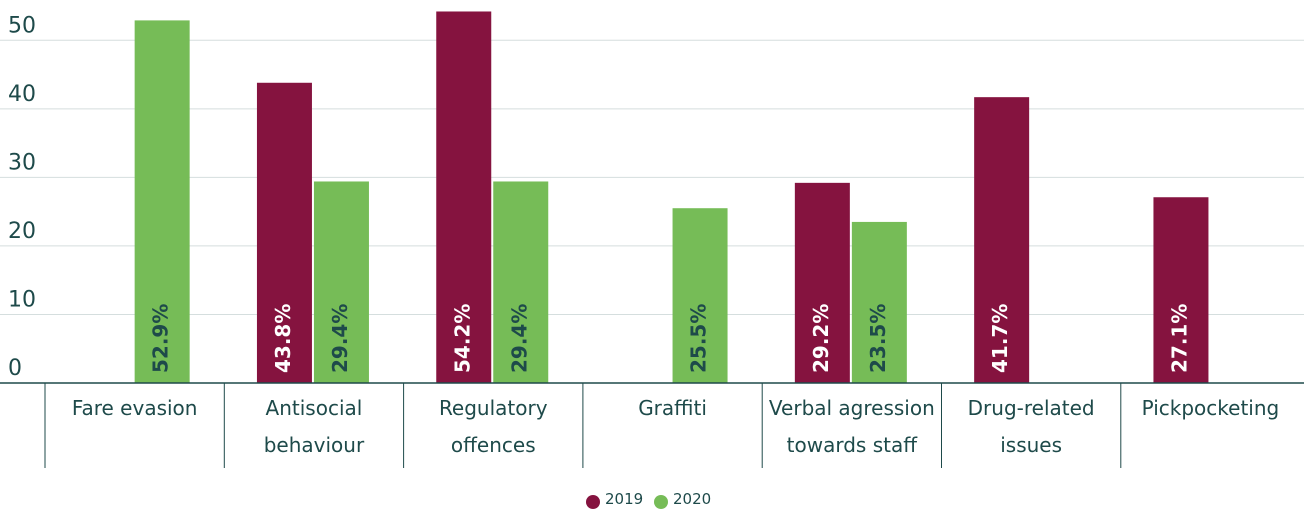  I want to click on x-tick-label: Graffiti, so click(672, 408).